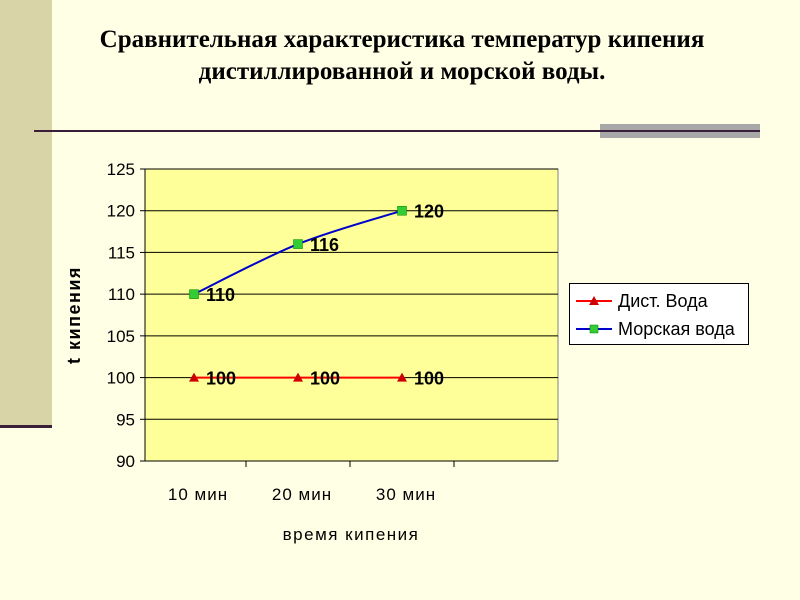 The width and height of the screenshot is (800, 600). What do you see at coordinates (26, 426) in the screenshot?
I see `side-decor-line` at bounding box center [26, 426].